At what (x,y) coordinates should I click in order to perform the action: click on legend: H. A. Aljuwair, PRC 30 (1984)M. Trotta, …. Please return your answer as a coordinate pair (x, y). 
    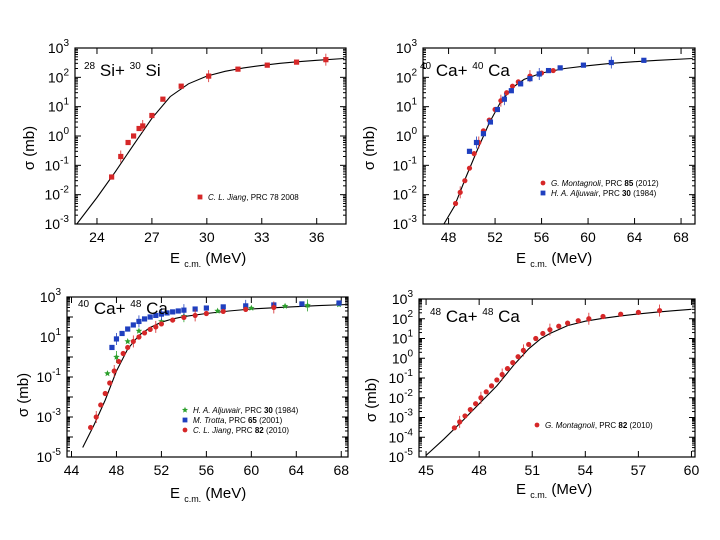
    Looking at the image, I should click on (240, 420).